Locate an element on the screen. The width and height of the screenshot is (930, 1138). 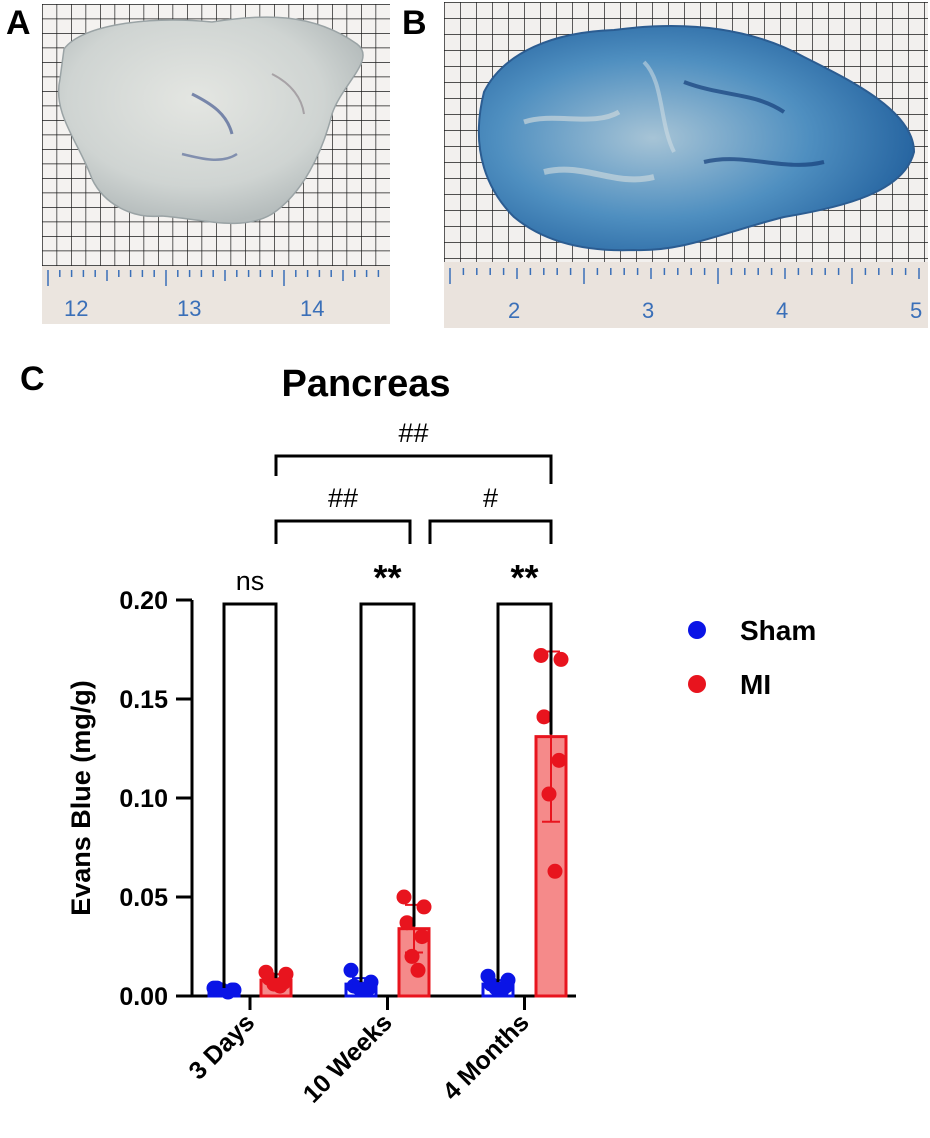
y-tick-label: 0.00 is located at coordinates (143, 997).